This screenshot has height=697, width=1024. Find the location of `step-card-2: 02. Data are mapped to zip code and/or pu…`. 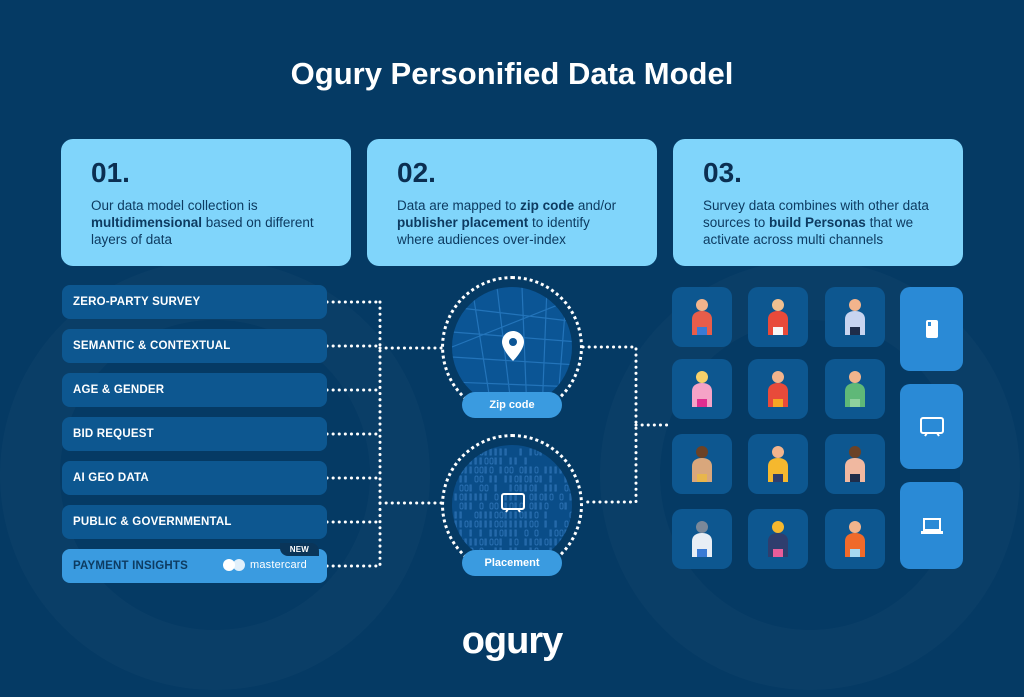

step-card-2: 02. Data are mapped to zip code and/or pu… is located at coordinates (512, 202).